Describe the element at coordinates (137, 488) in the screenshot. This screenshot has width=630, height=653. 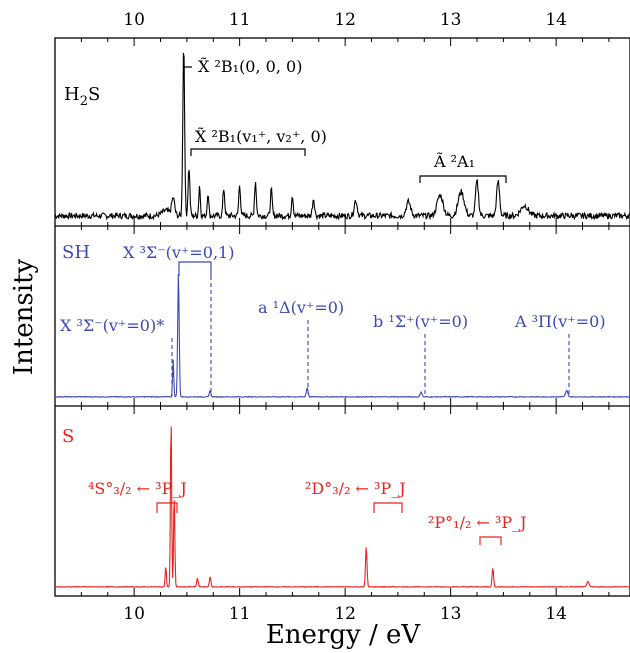
I see `s-annotation-4s: ⁴S°₃/₂ ← ³P_J` at that location.